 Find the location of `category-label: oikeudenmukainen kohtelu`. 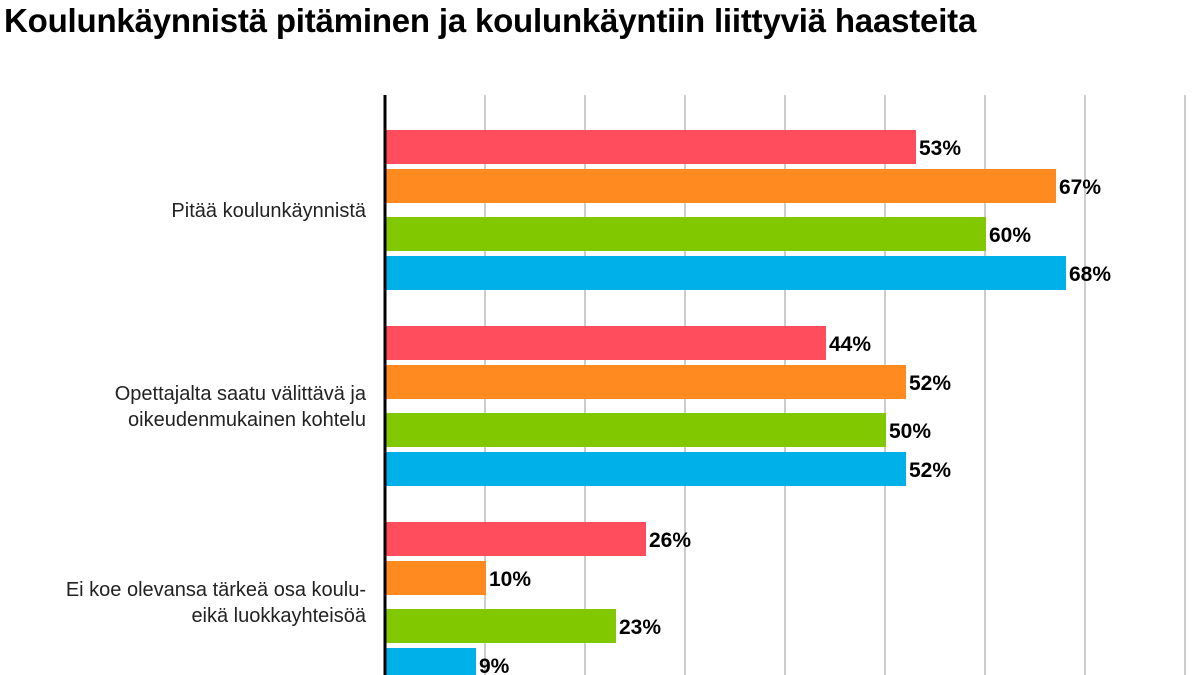

category-label: oikeudenmukainen kohtelu is located at coordinates (247, 420).